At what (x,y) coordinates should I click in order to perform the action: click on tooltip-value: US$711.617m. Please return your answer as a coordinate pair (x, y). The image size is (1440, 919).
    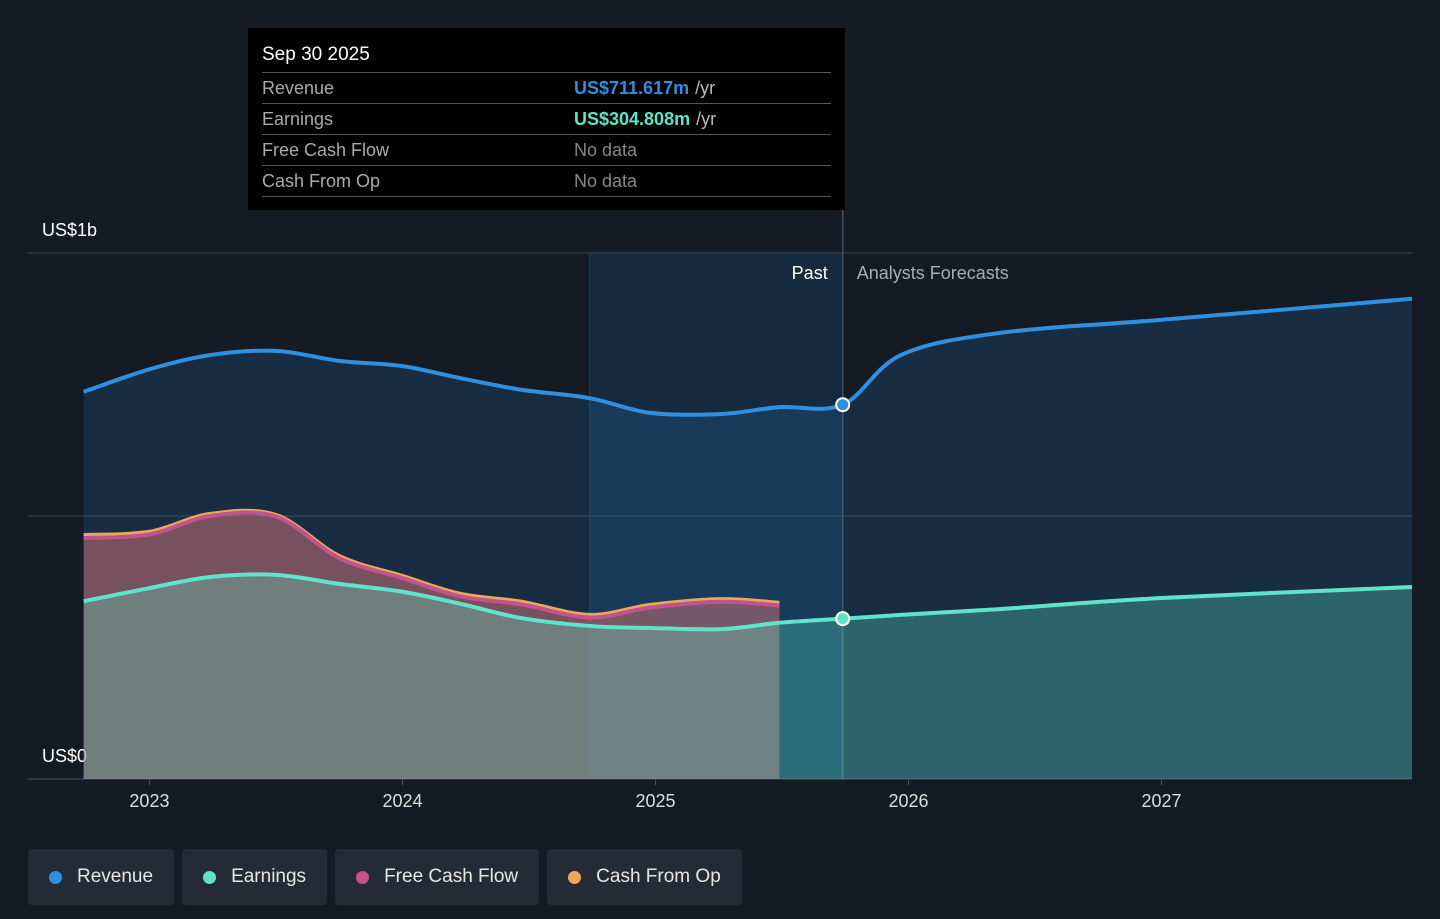
    Looking at the image, I should click on (632, 88).